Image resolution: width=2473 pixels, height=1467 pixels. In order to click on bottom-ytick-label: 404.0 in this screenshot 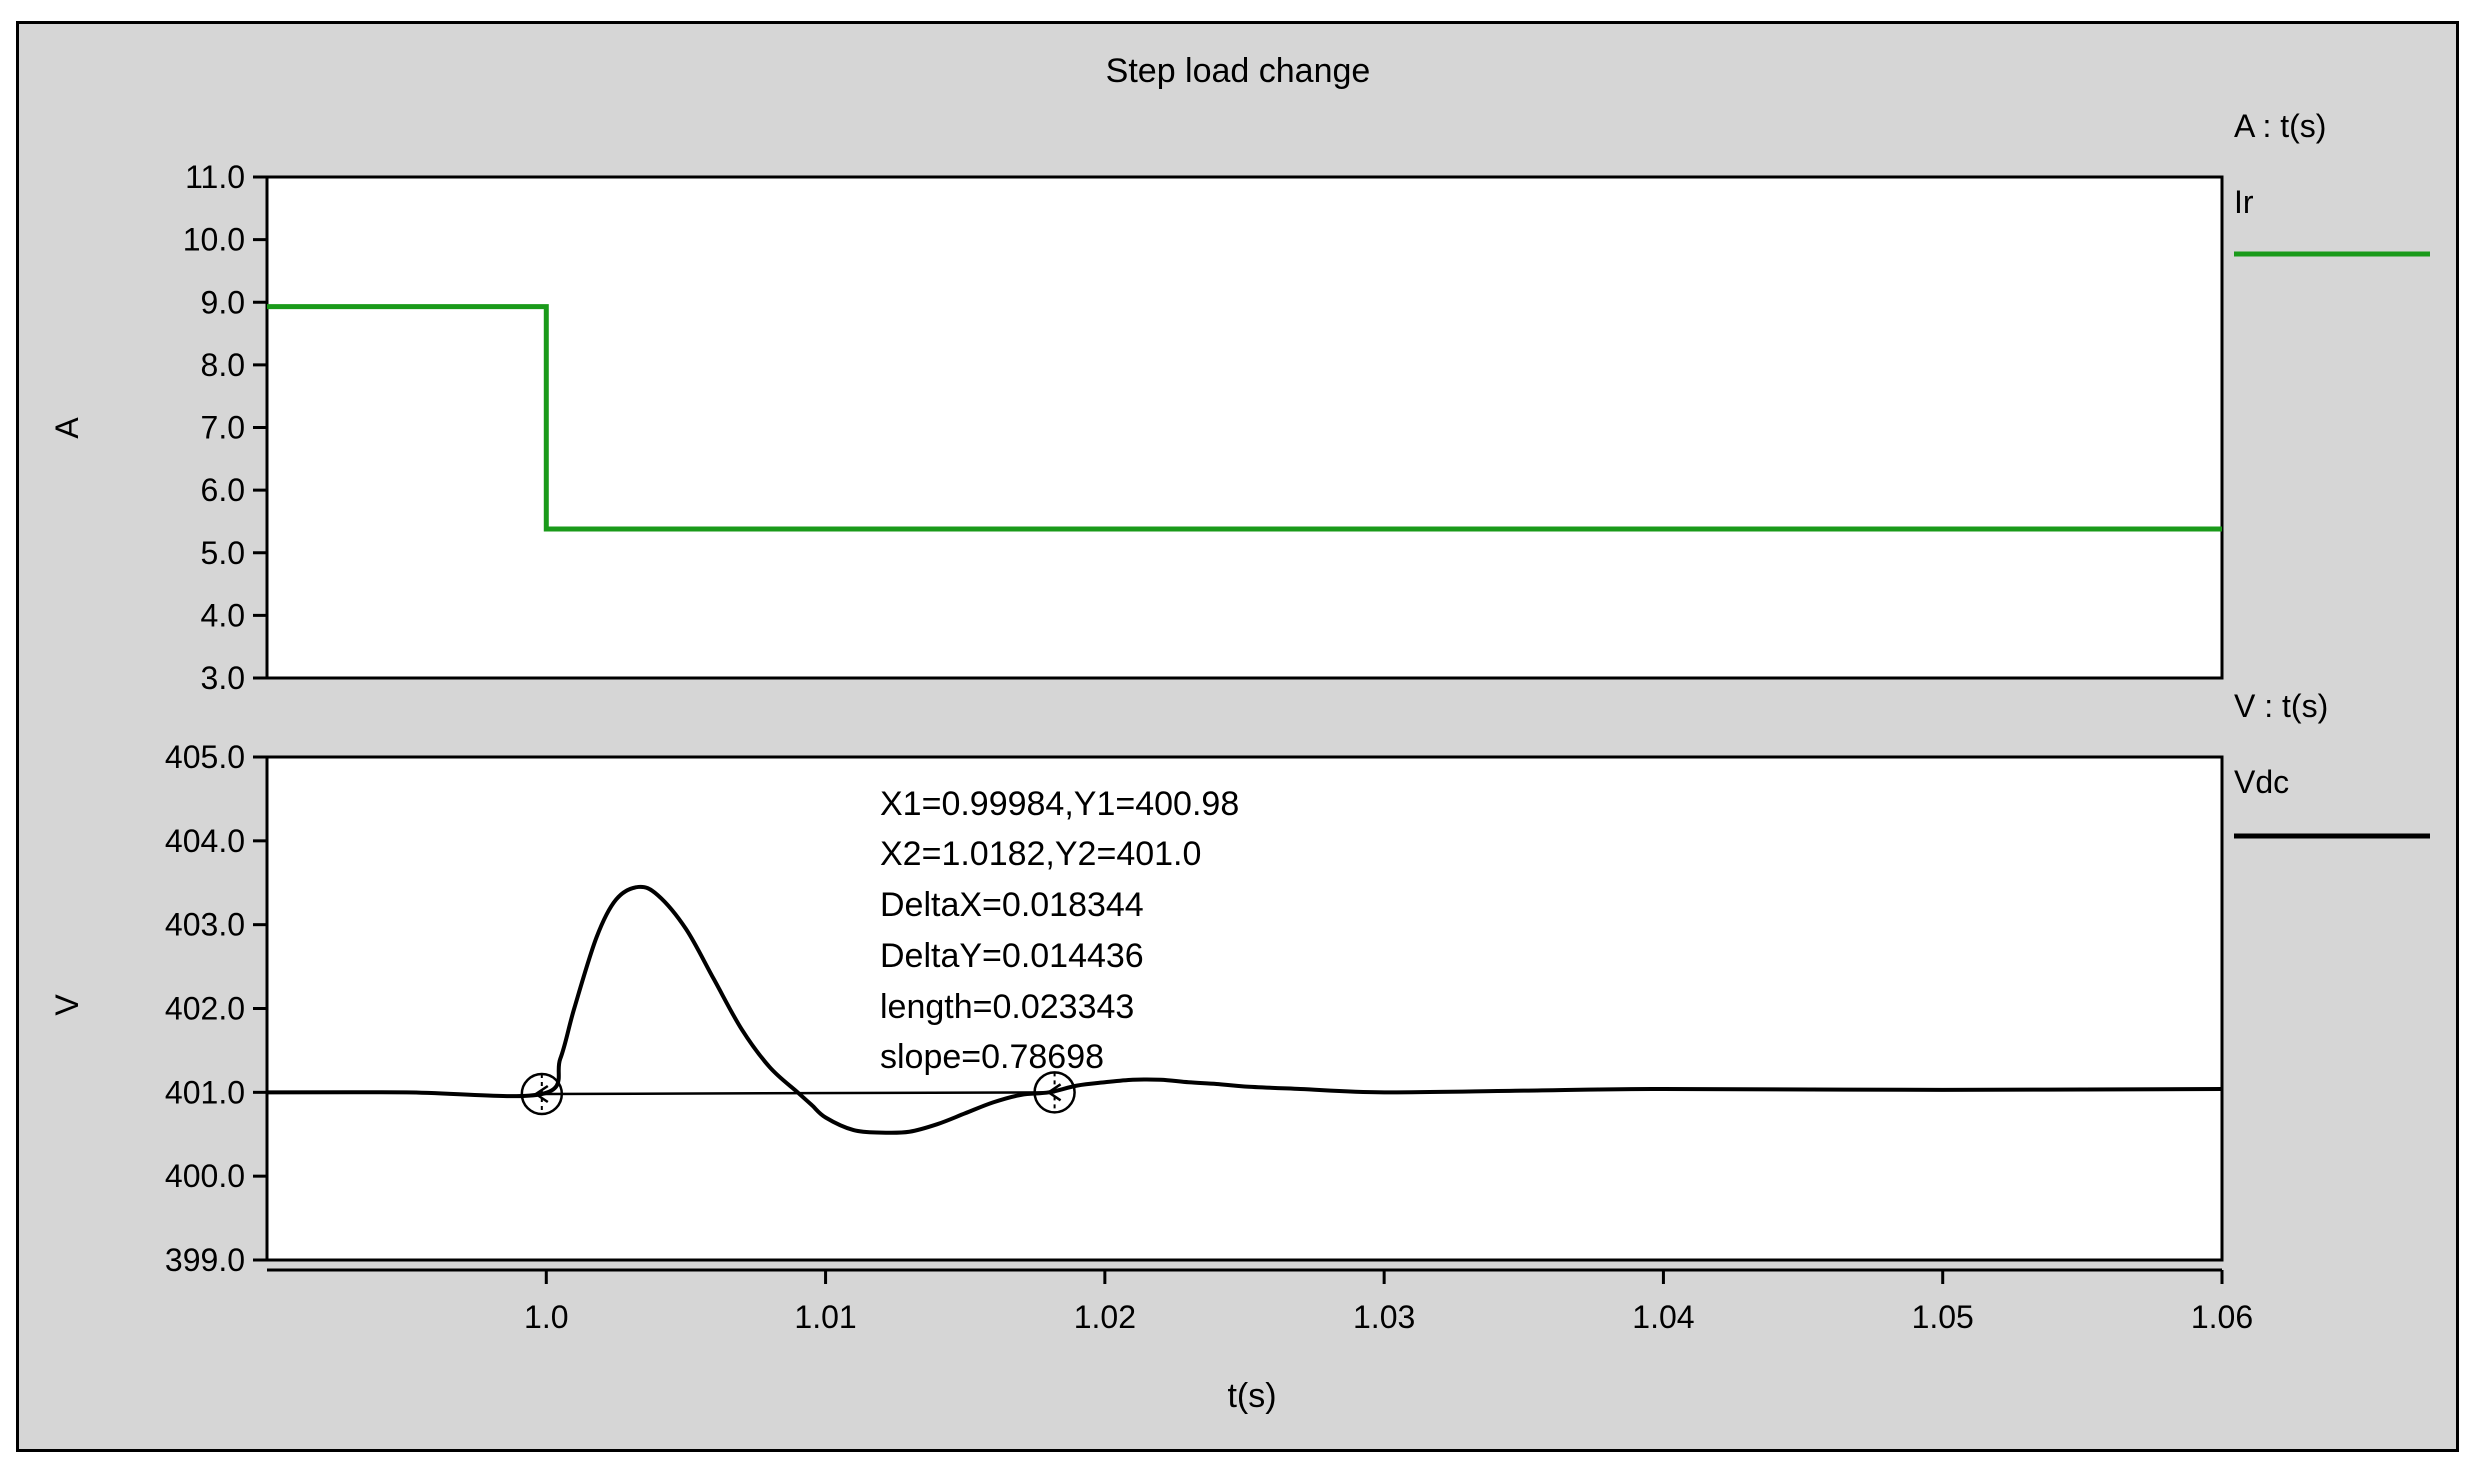, I will do `click(205, 841)`.